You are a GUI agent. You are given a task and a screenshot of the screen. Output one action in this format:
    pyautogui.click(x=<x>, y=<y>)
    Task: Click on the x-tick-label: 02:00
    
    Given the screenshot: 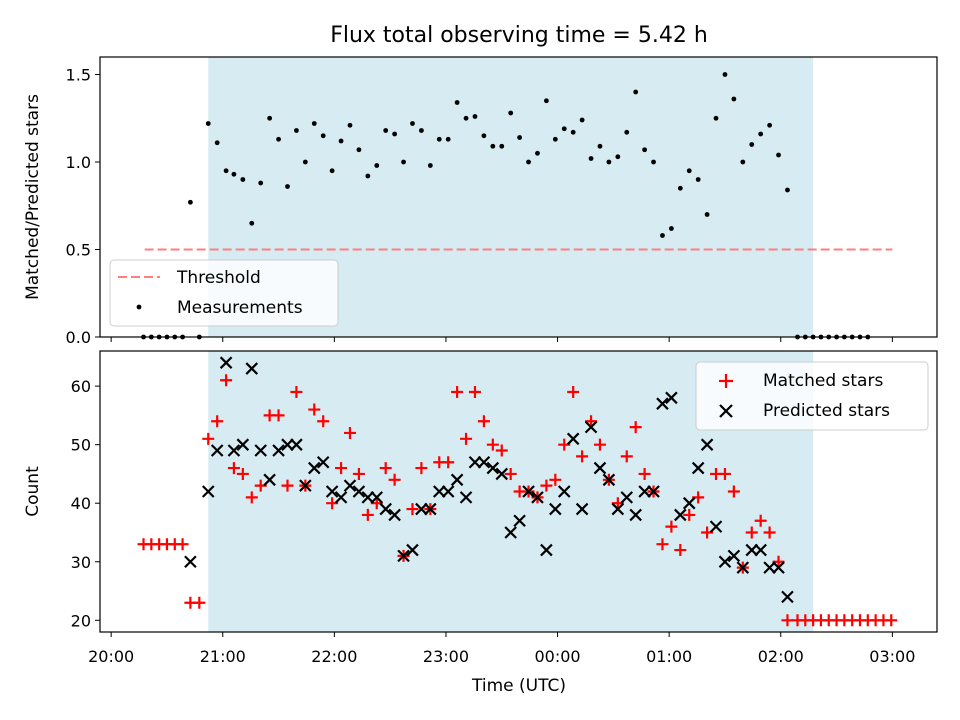 What is the action you would take?
    pyautogui.click(x=781, y=656)
    